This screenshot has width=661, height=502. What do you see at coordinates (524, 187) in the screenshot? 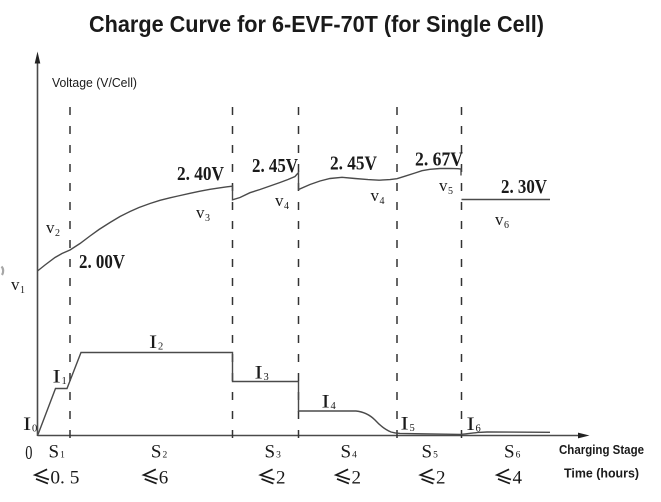
I see `svg-text: 2. 30V` at bounding box center [524, 187].